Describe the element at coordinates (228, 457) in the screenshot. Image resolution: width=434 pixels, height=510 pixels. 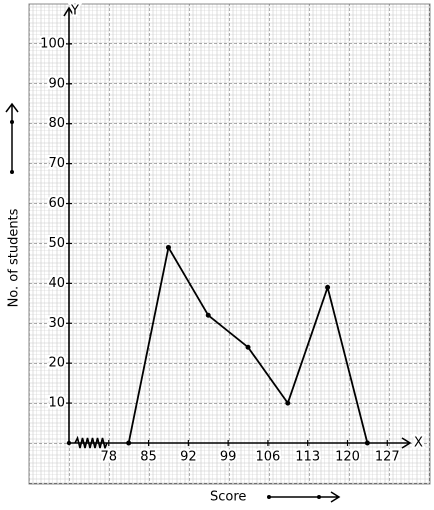
I see `x-tick-label: 99` at that location.